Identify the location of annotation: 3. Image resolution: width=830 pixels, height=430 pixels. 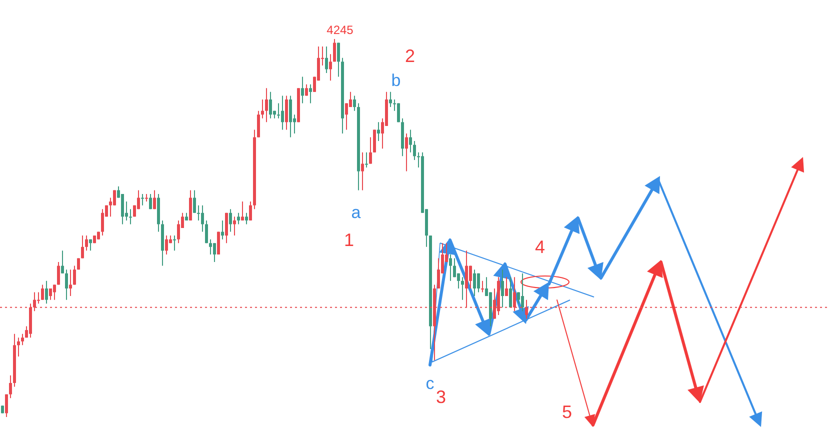
(441, 397).